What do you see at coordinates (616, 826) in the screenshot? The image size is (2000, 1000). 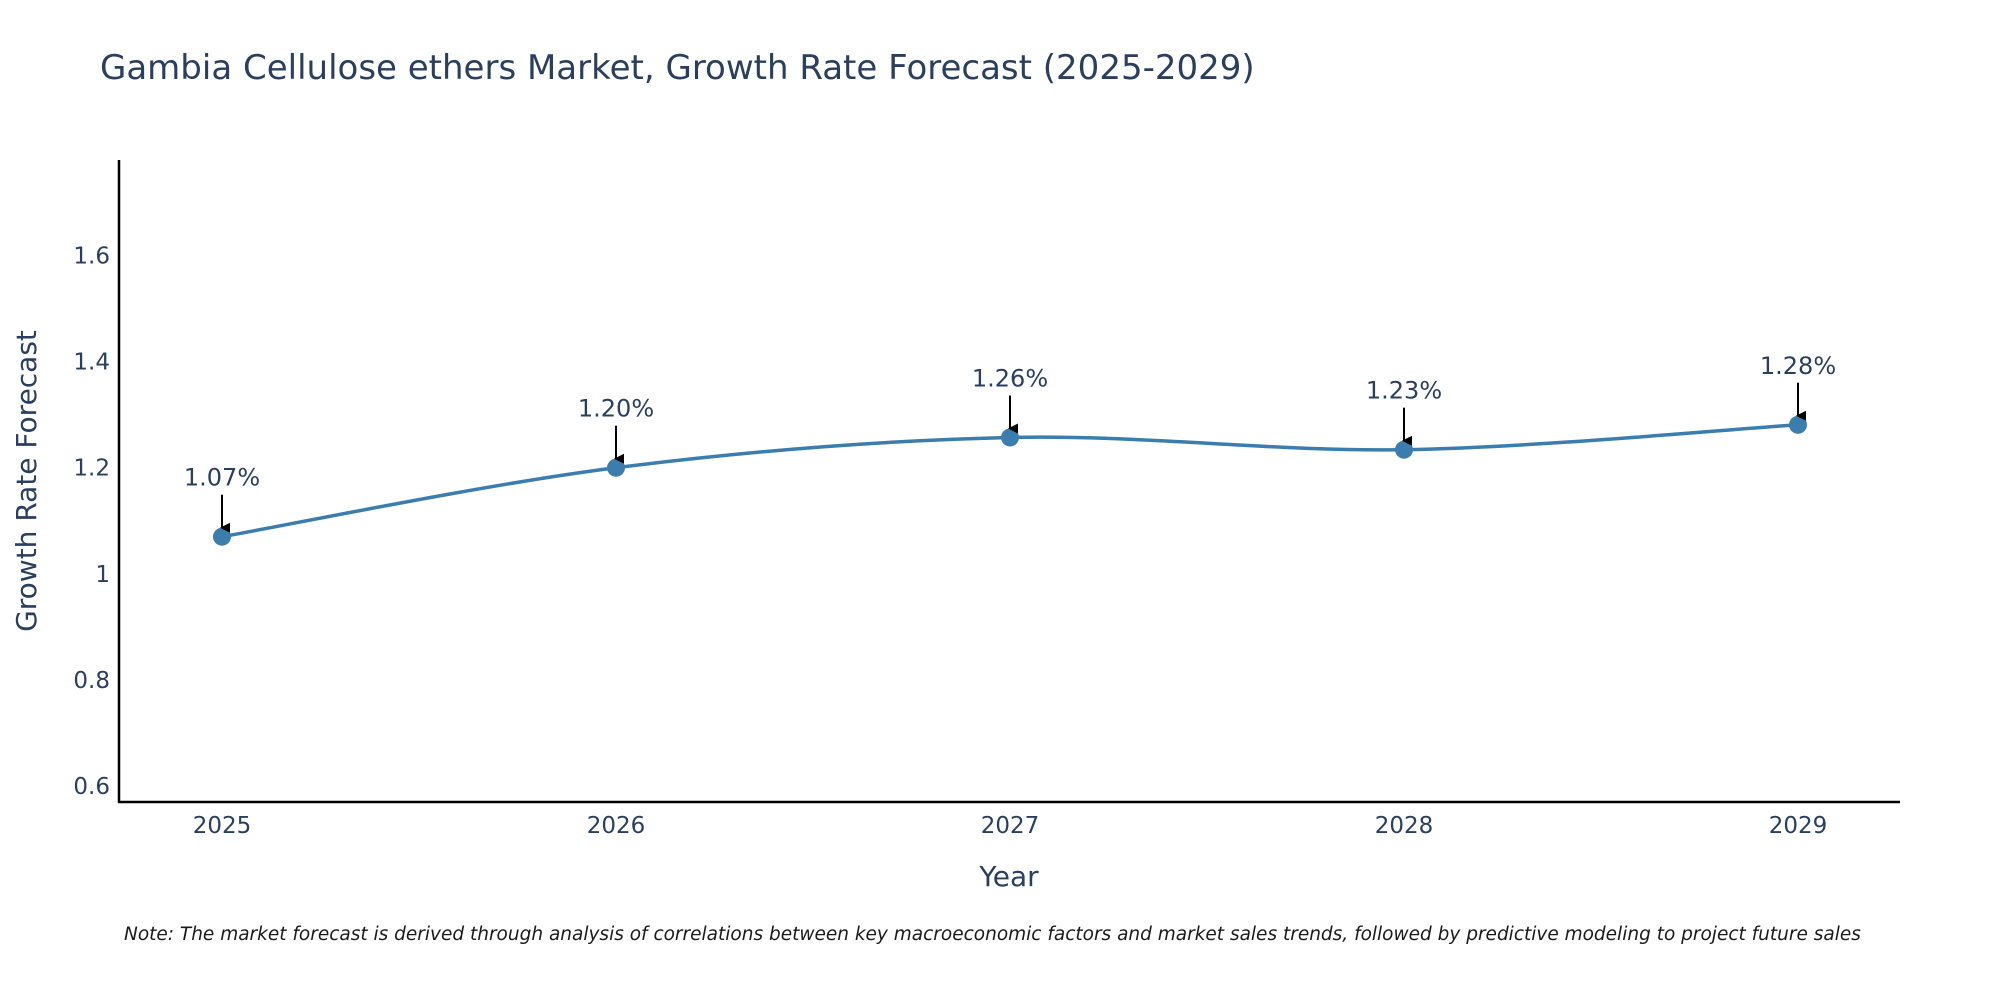 I see `x-tick-label: 2026` at bounding box center [616, 826].